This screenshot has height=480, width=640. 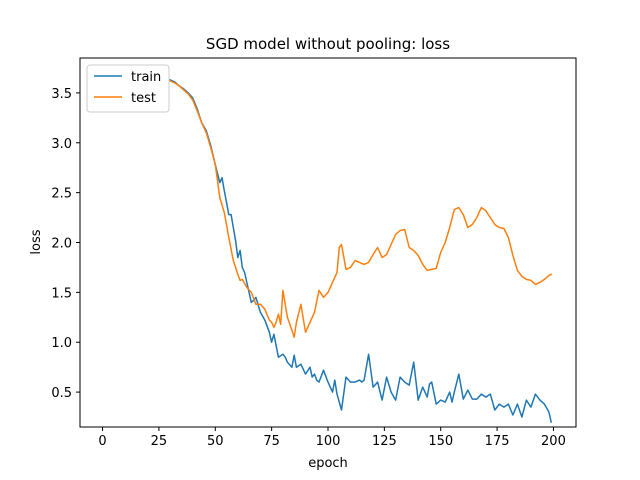 I want to click on x-tick-label: 175, so click(x=497, y=441).